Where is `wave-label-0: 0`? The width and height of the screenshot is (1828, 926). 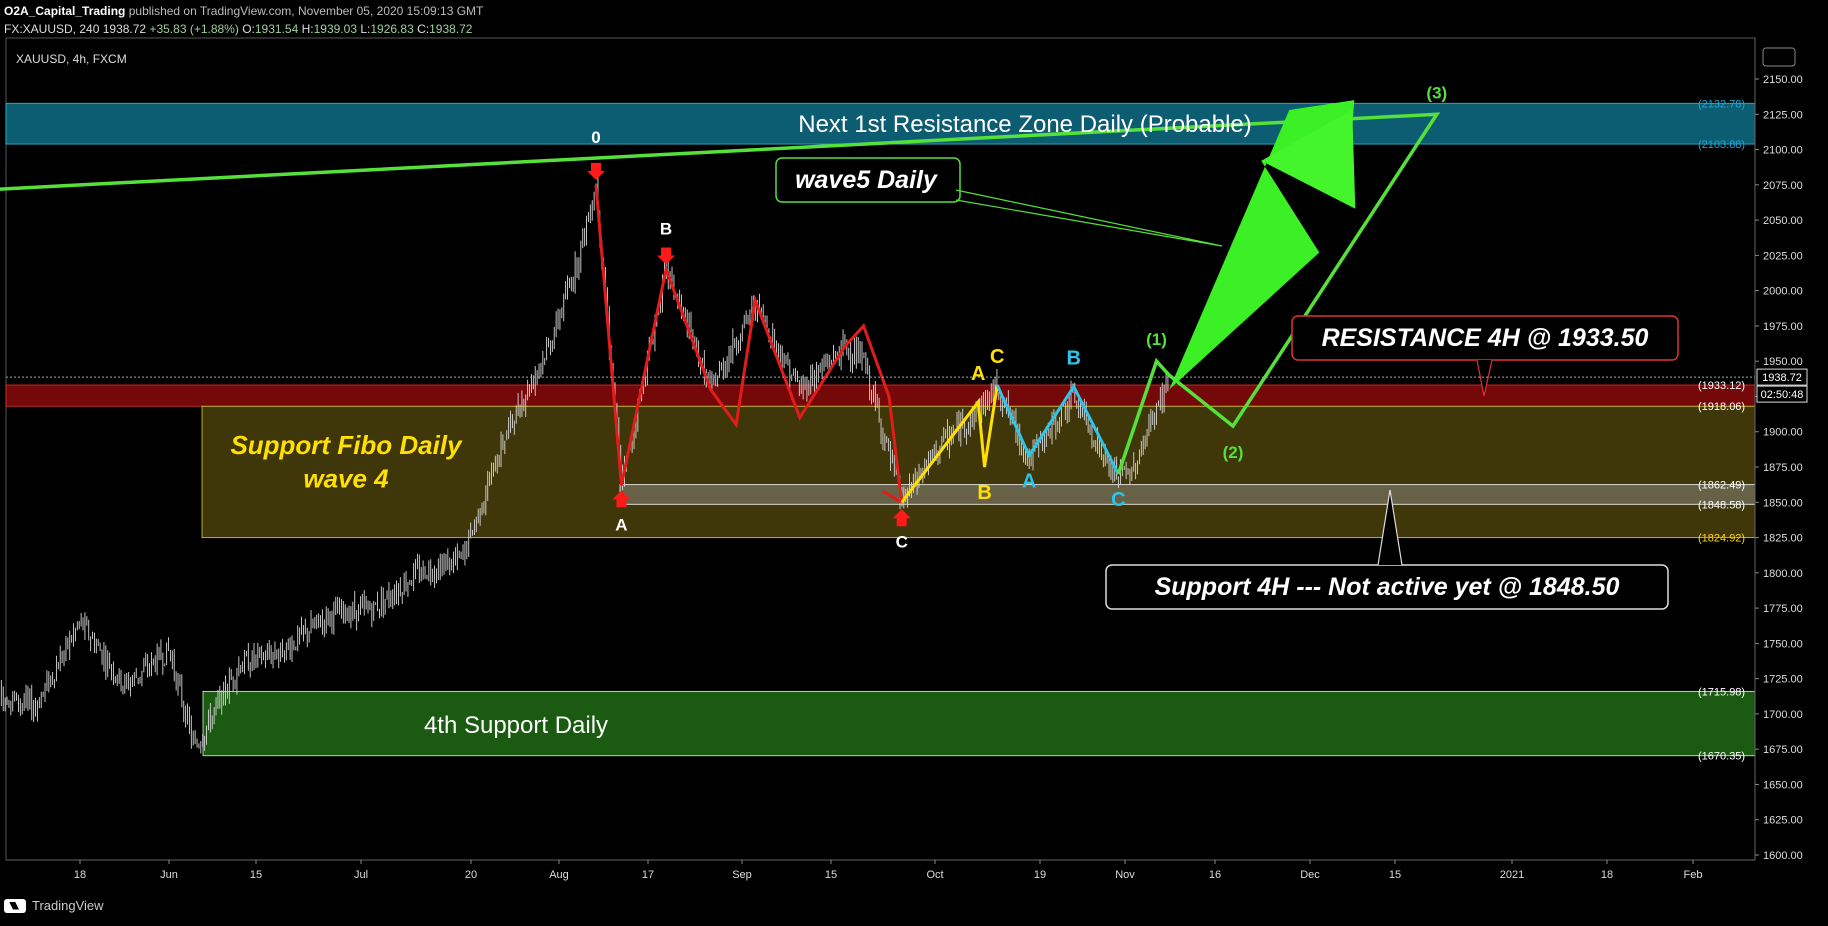
wave-label-0: 0 is located at coordinates (595, 137).